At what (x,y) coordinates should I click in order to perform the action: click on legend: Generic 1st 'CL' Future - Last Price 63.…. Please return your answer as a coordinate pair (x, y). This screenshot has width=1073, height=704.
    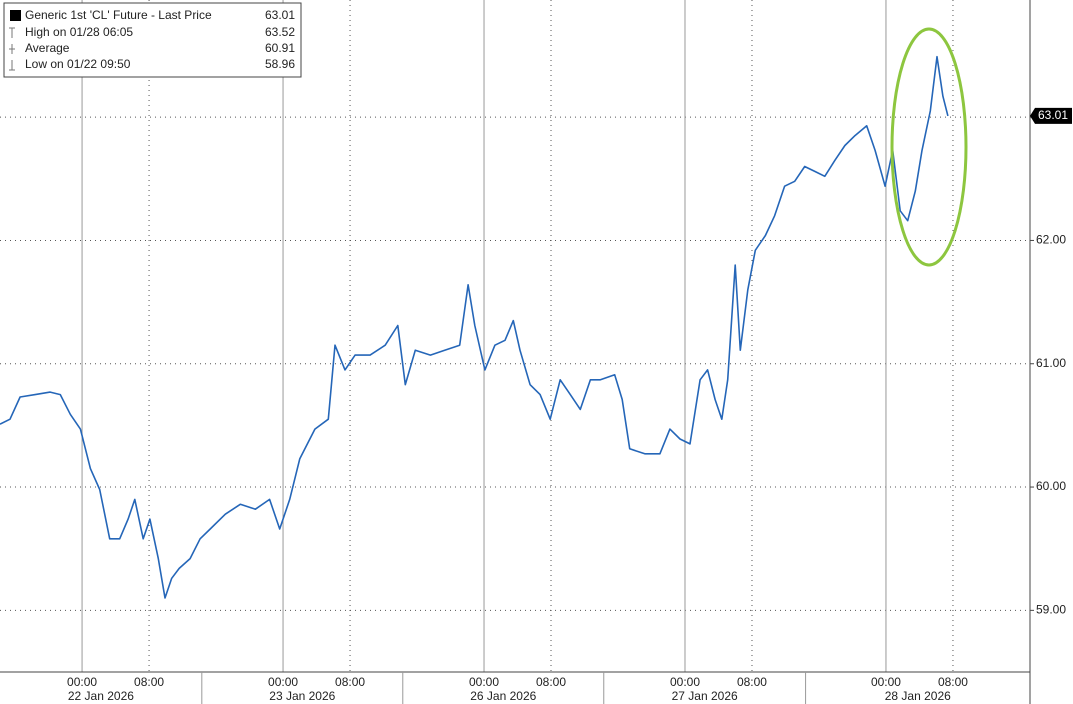
    Looking at the image, I should click on (152, 40).